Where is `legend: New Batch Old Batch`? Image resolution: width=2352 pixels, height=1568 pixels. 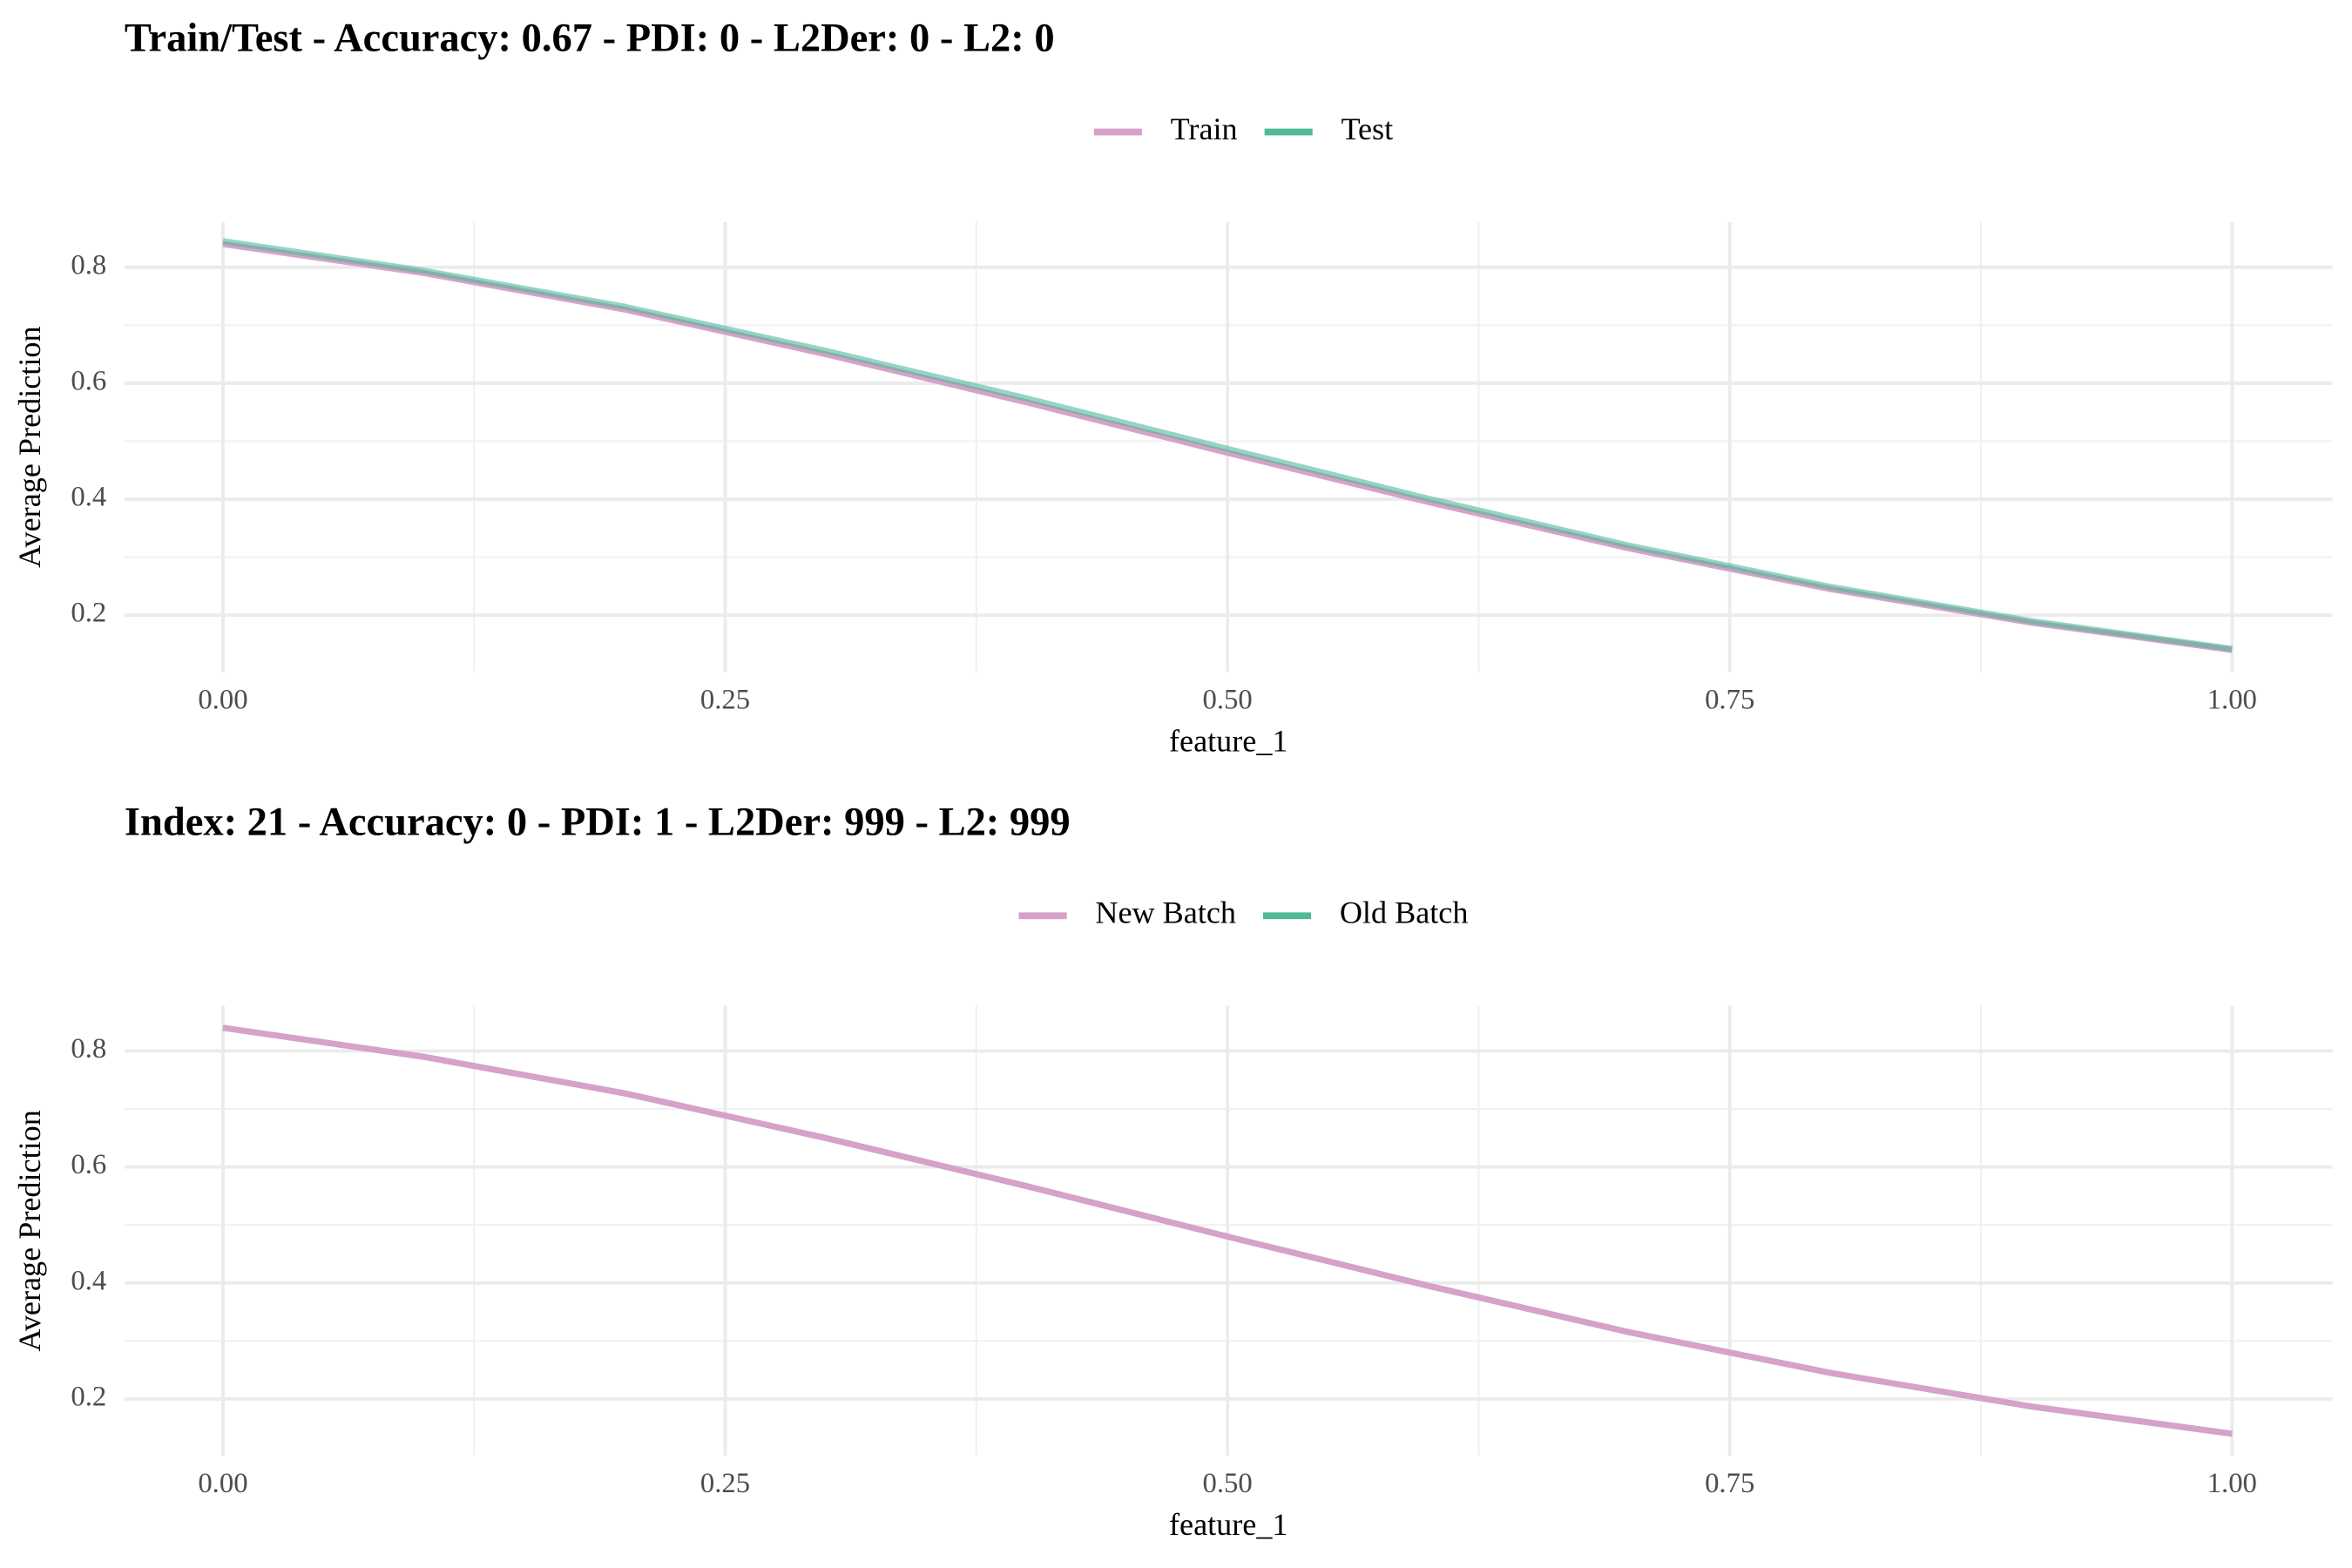 legend: New Batch Old Batch is located at coordinates (1243, 913).